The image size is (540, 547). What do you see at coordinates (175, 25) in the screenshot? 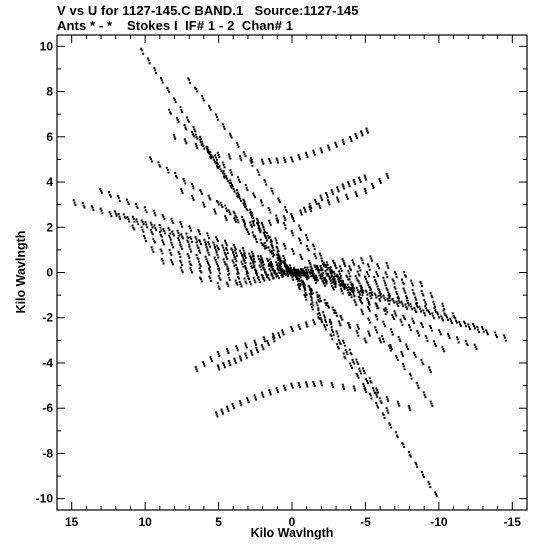
I see `chart-subtitle: Ants * - * Stokes I IF# 1 - 2 Chan# 1` at bounding box center [175, 25].